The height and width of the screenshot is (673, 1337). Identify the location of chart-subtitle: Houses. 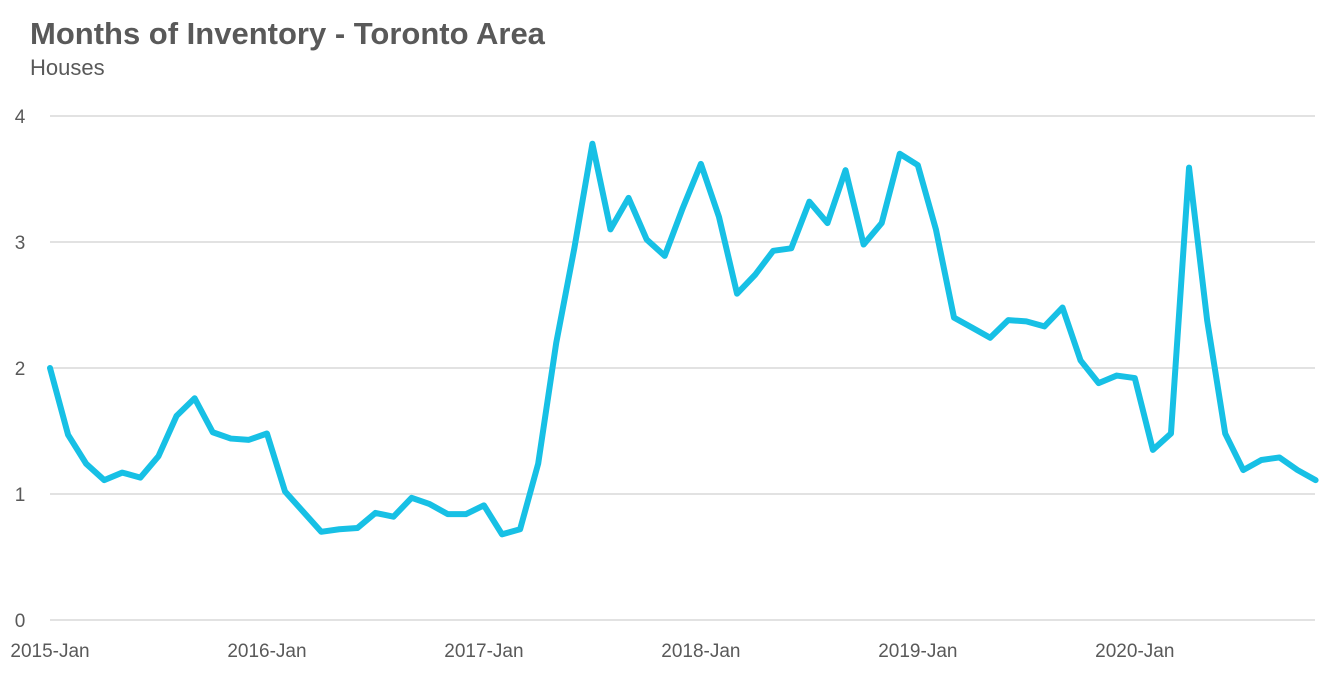
(67, 67).